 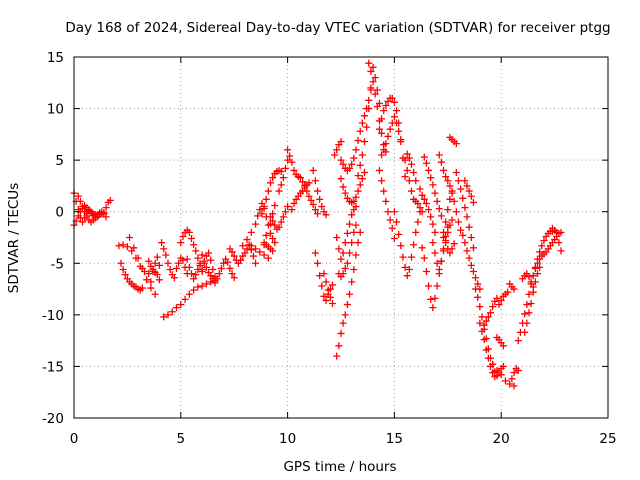 I want to click on y-tick-label: -5, so click(x=57, y=264).